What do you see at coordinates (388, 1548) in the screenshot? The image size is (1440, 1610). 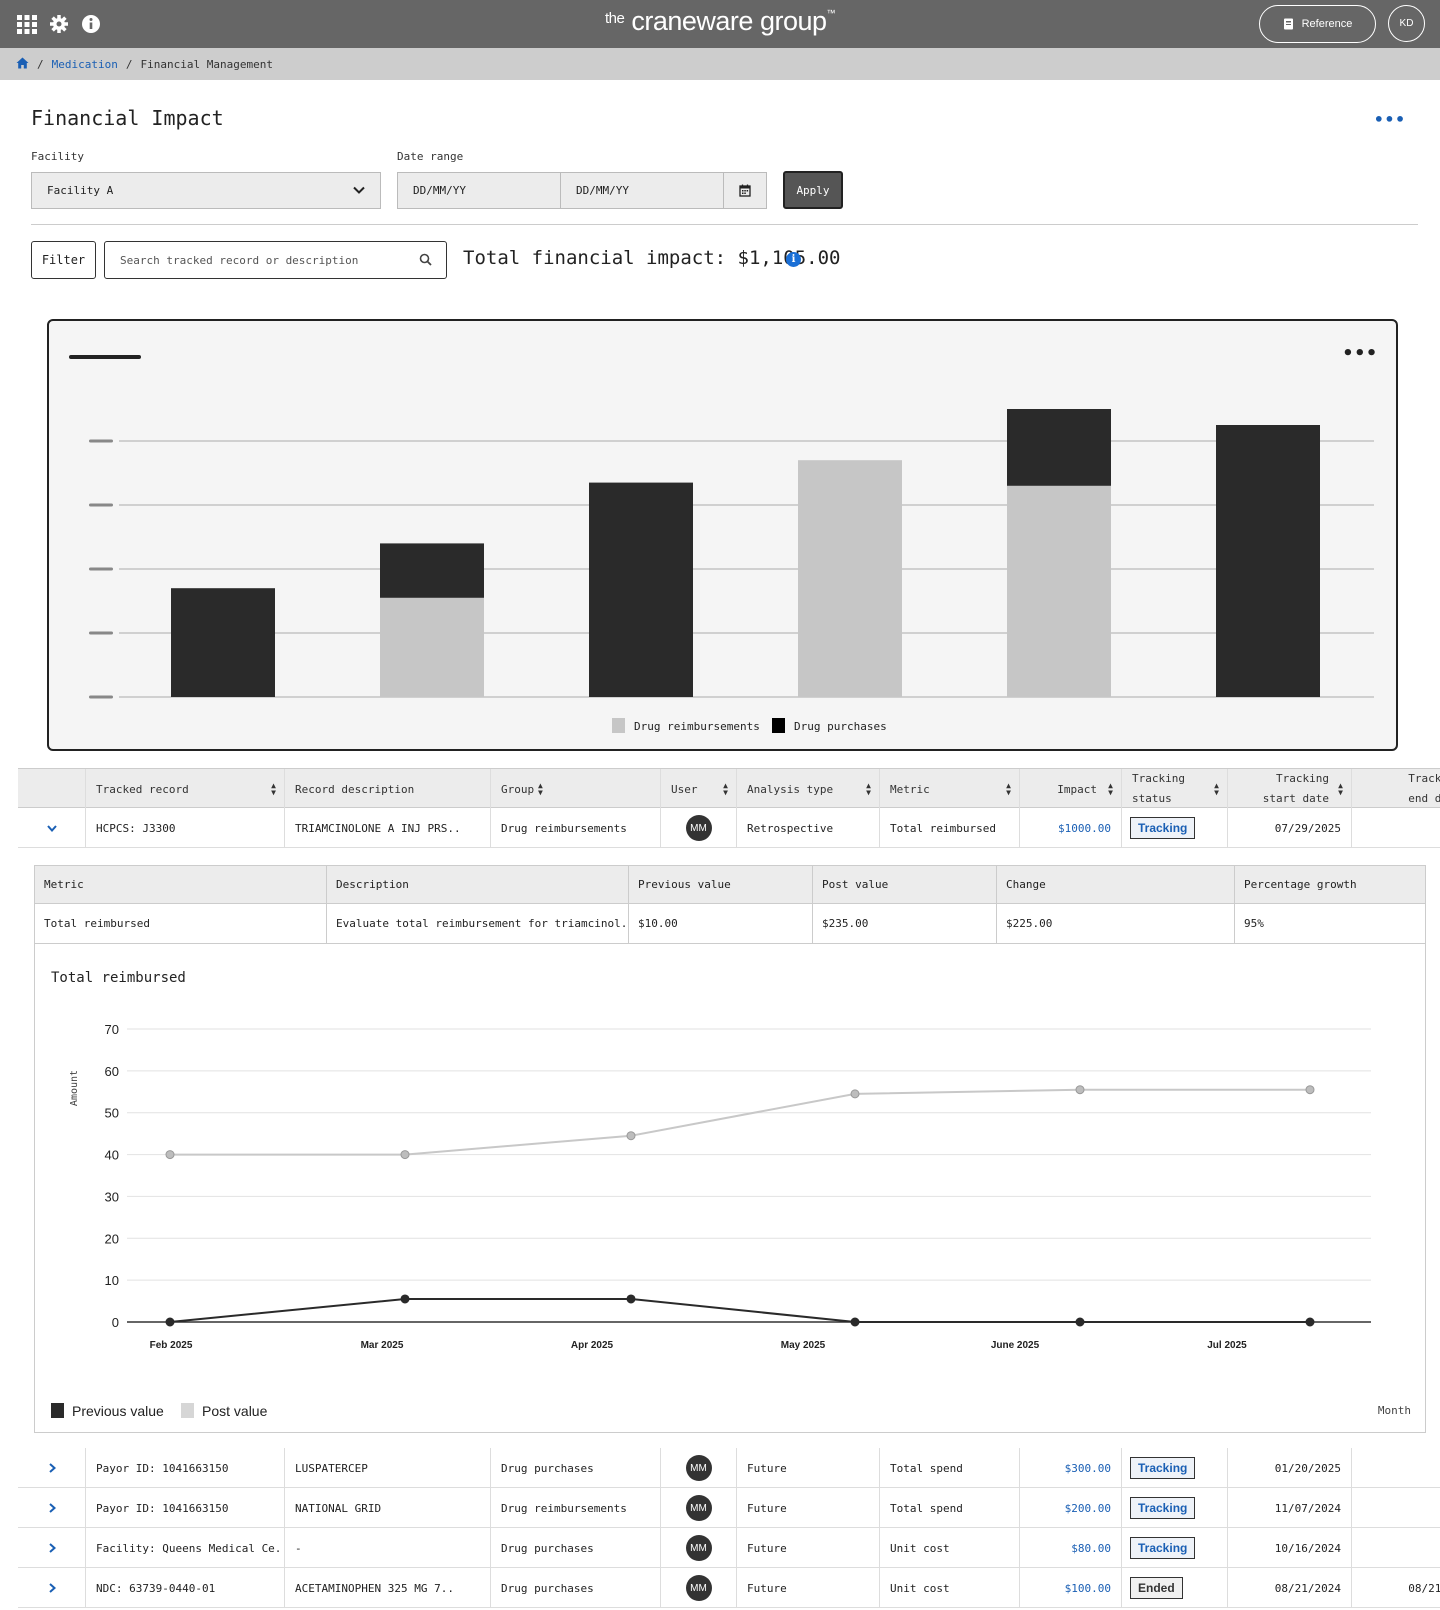 I see `cell-record-description: -` at bounding box center [388, 1548].